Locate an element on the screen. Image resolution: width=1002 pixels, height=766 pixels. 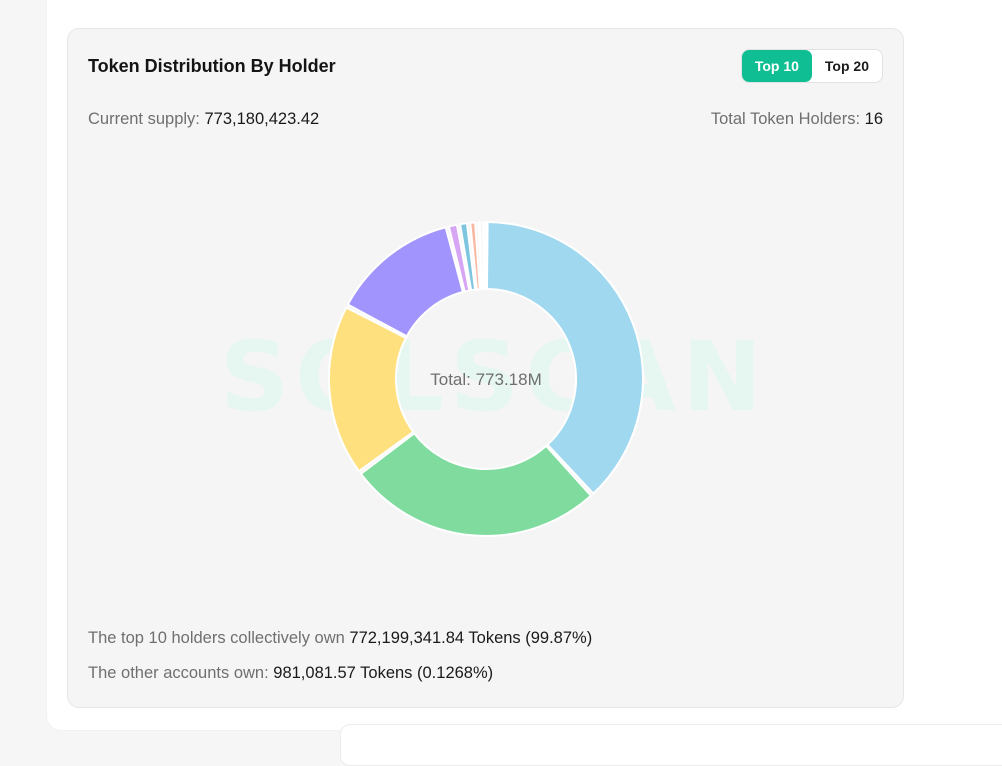
current-supply: Current supply: 773,180,423.42 is located at coordinates (203, 119).